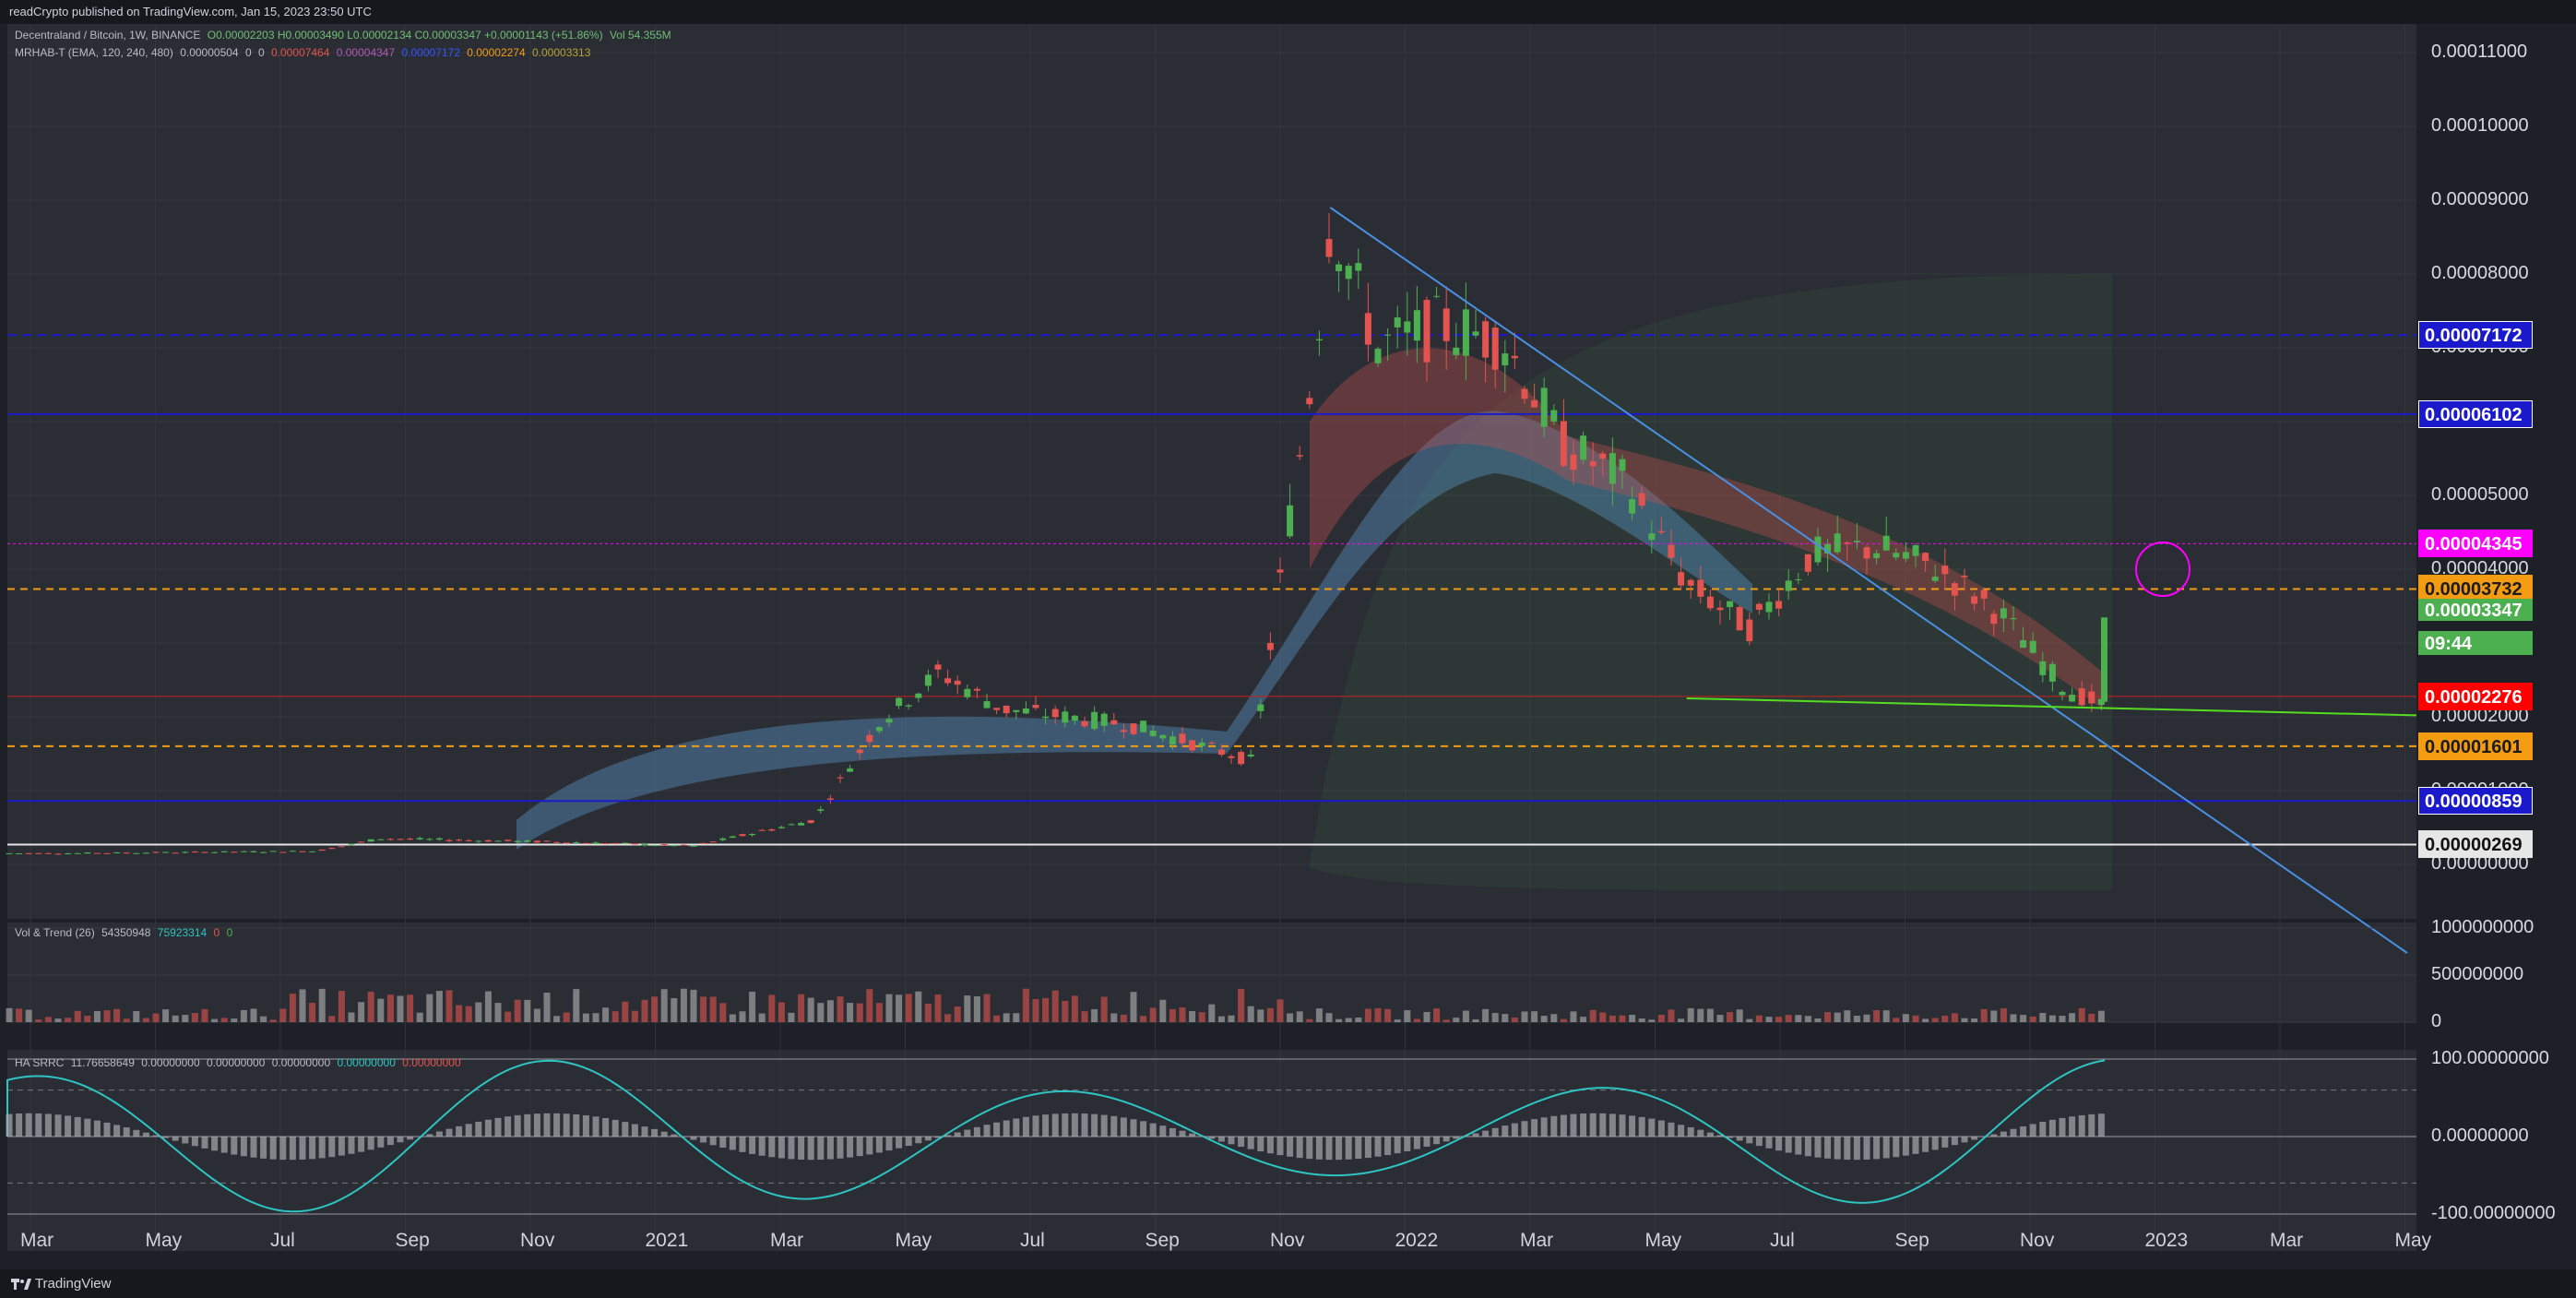 Image resolution: width=2576 pixels, height=1298 pixels. What do you see at coordinates (430, 52) in the screenshot?
I see `indicator-value: 0.00007172` at bounding box center [430, 52].